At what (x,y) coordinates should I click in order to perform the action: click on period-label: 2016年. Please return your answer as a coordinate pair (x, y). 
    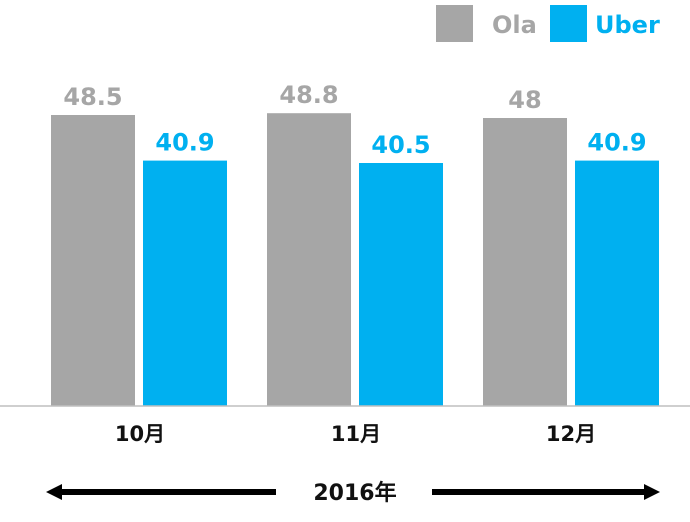
    Looking at the image, I should click on (354, 493).